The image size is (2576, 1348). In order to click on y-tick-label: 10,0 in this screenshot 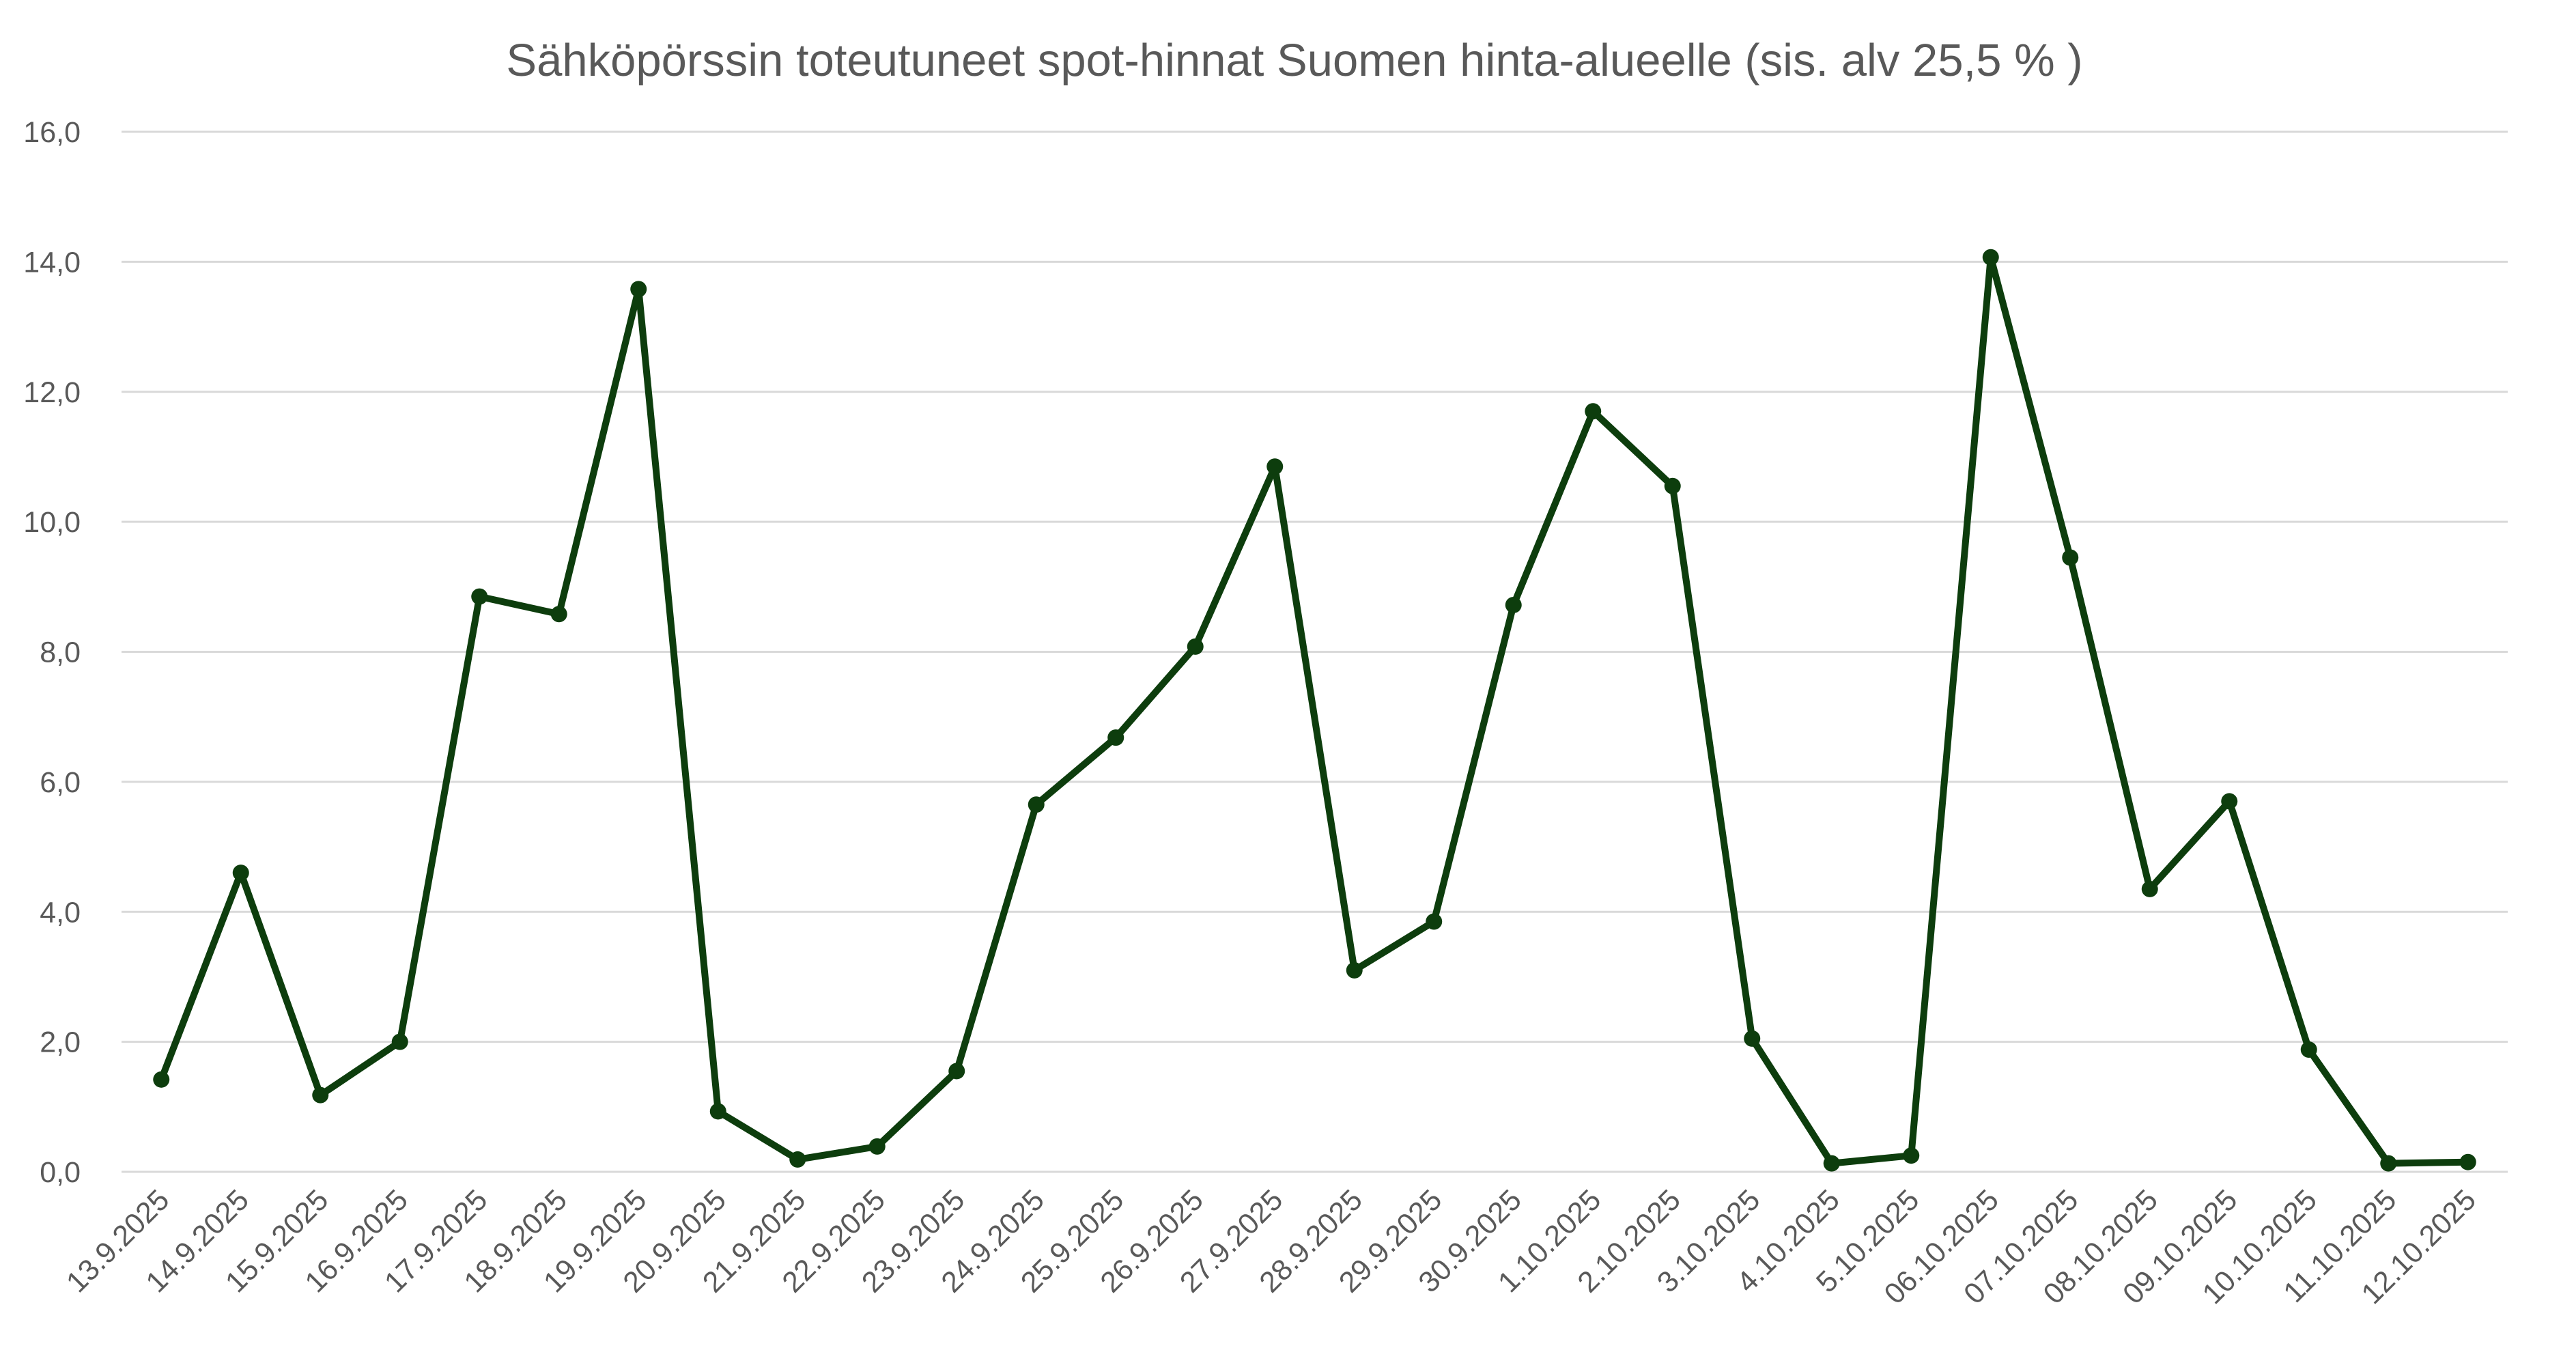, I will do `click(52, 522)`.